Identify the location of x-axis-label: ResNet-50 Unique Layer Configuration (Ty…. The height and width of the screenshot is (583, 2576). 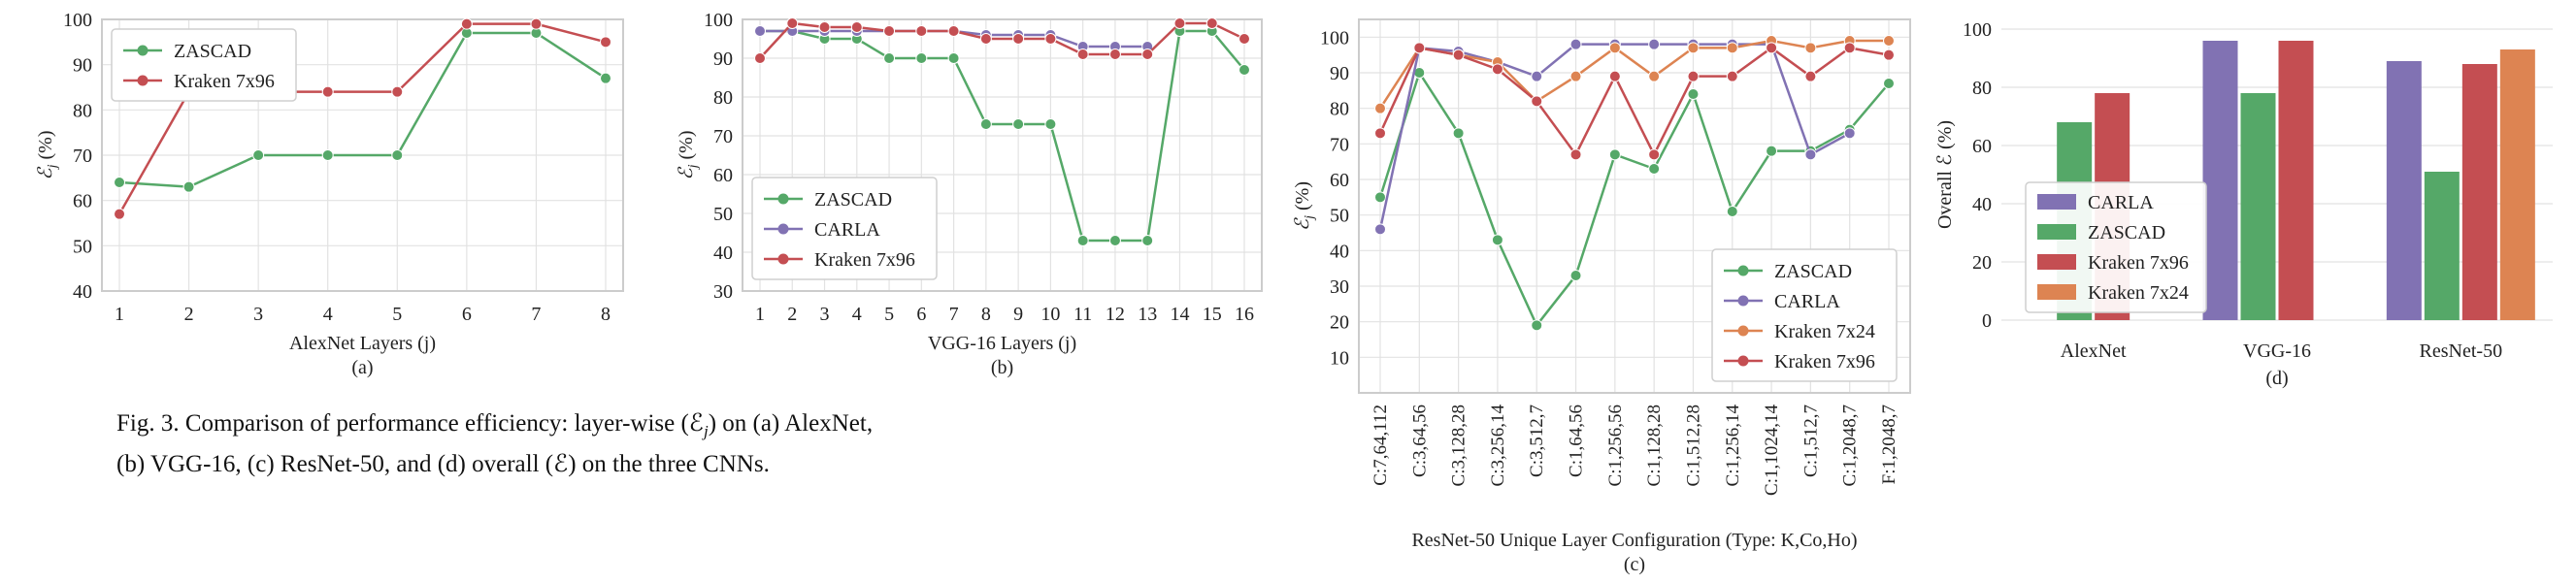
(1634, 540).